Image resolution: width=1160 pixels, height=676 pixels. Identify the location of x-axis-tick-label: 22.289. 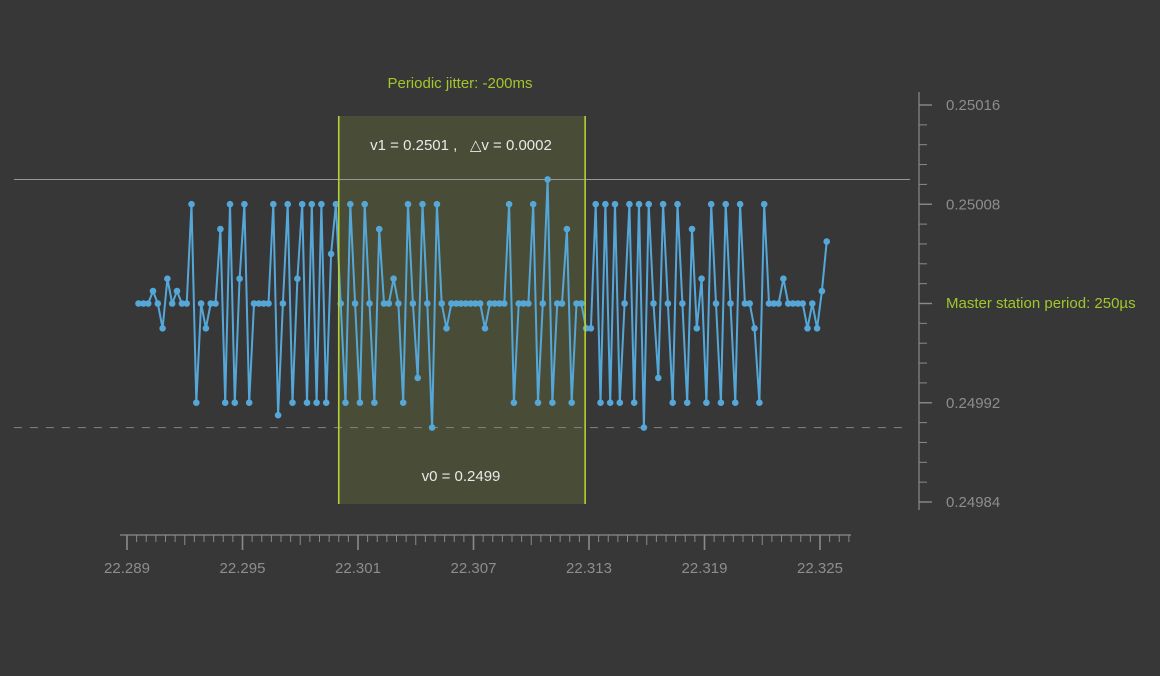
(127, 568).